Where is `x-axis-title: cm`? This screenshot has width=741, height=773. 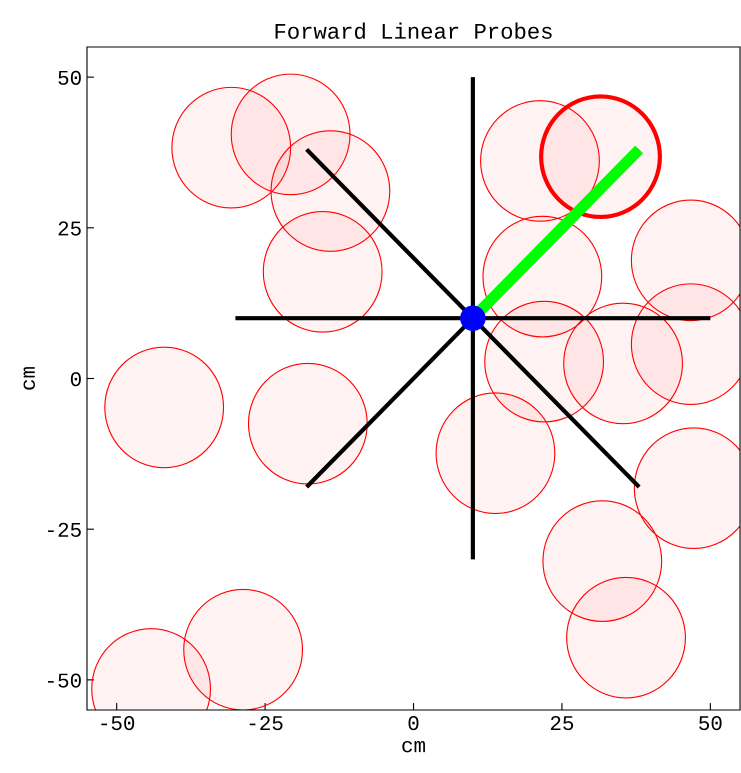 x-axis-title: cm is located at coordinates (413, 746).